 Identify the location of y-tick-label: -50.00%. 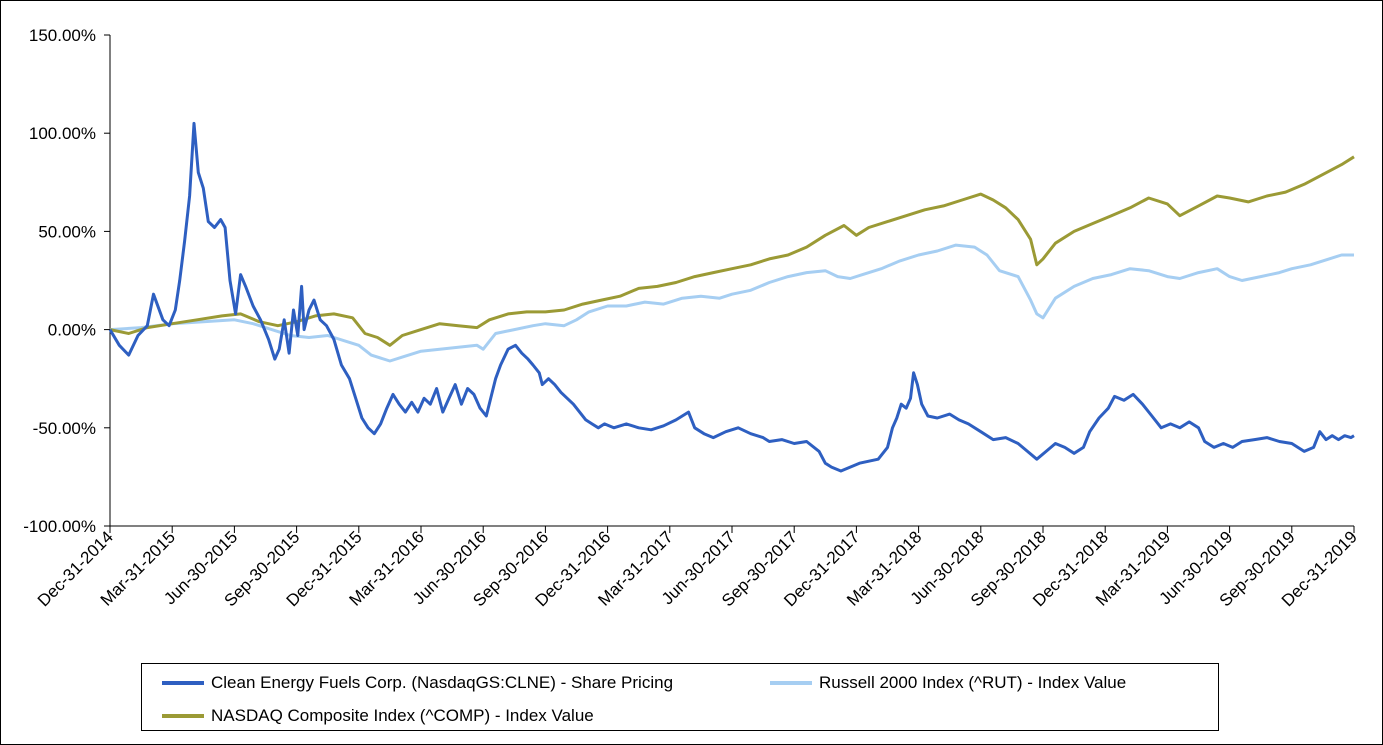
(64, 428).